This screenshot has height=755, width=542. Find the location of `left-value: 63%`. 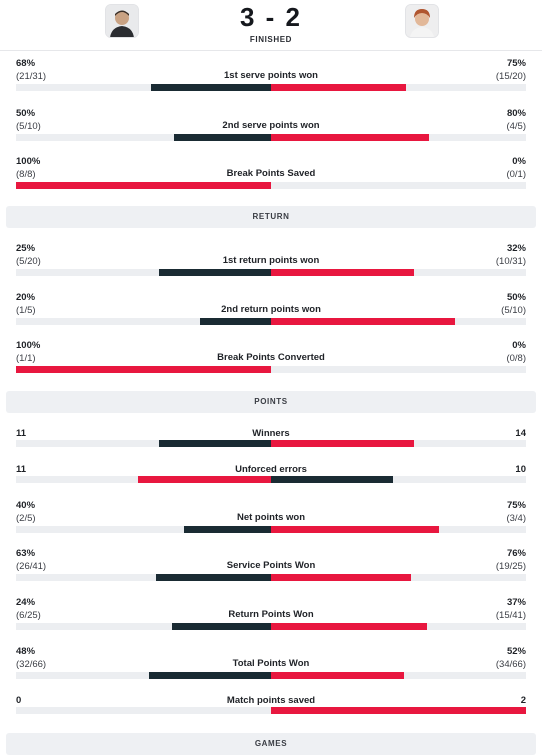

left-value: 63% is located at coordinates (26, 553).